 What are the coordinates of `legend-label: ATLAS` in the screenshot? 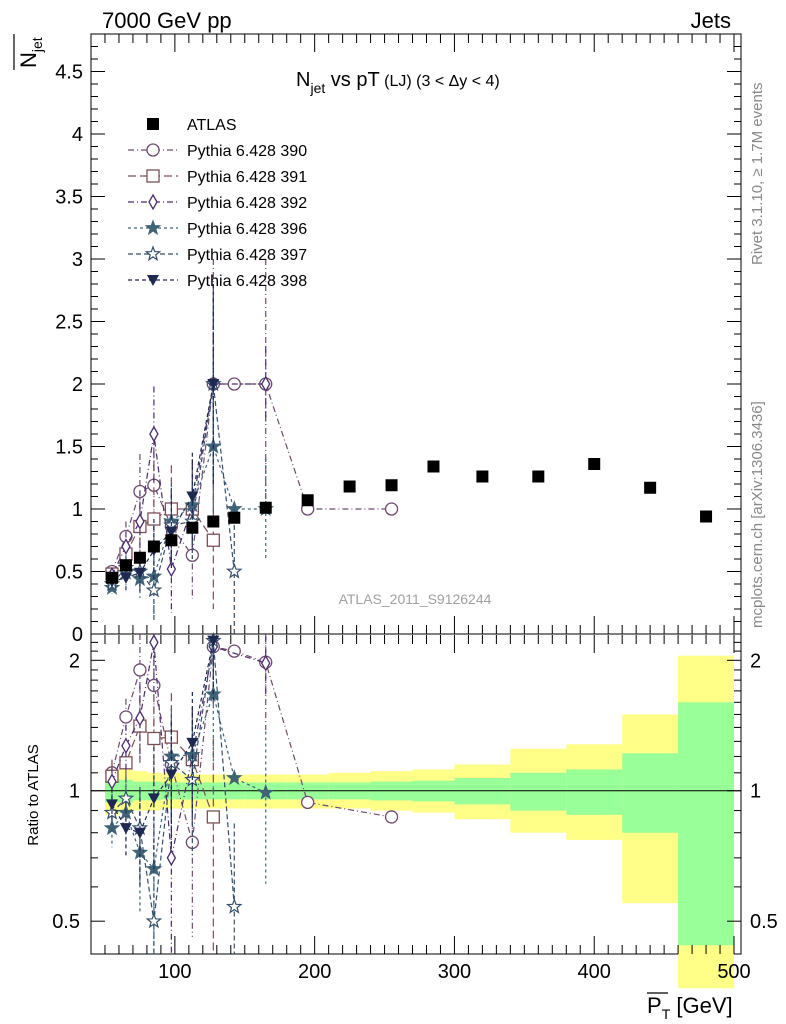 It's located at (212, 125).